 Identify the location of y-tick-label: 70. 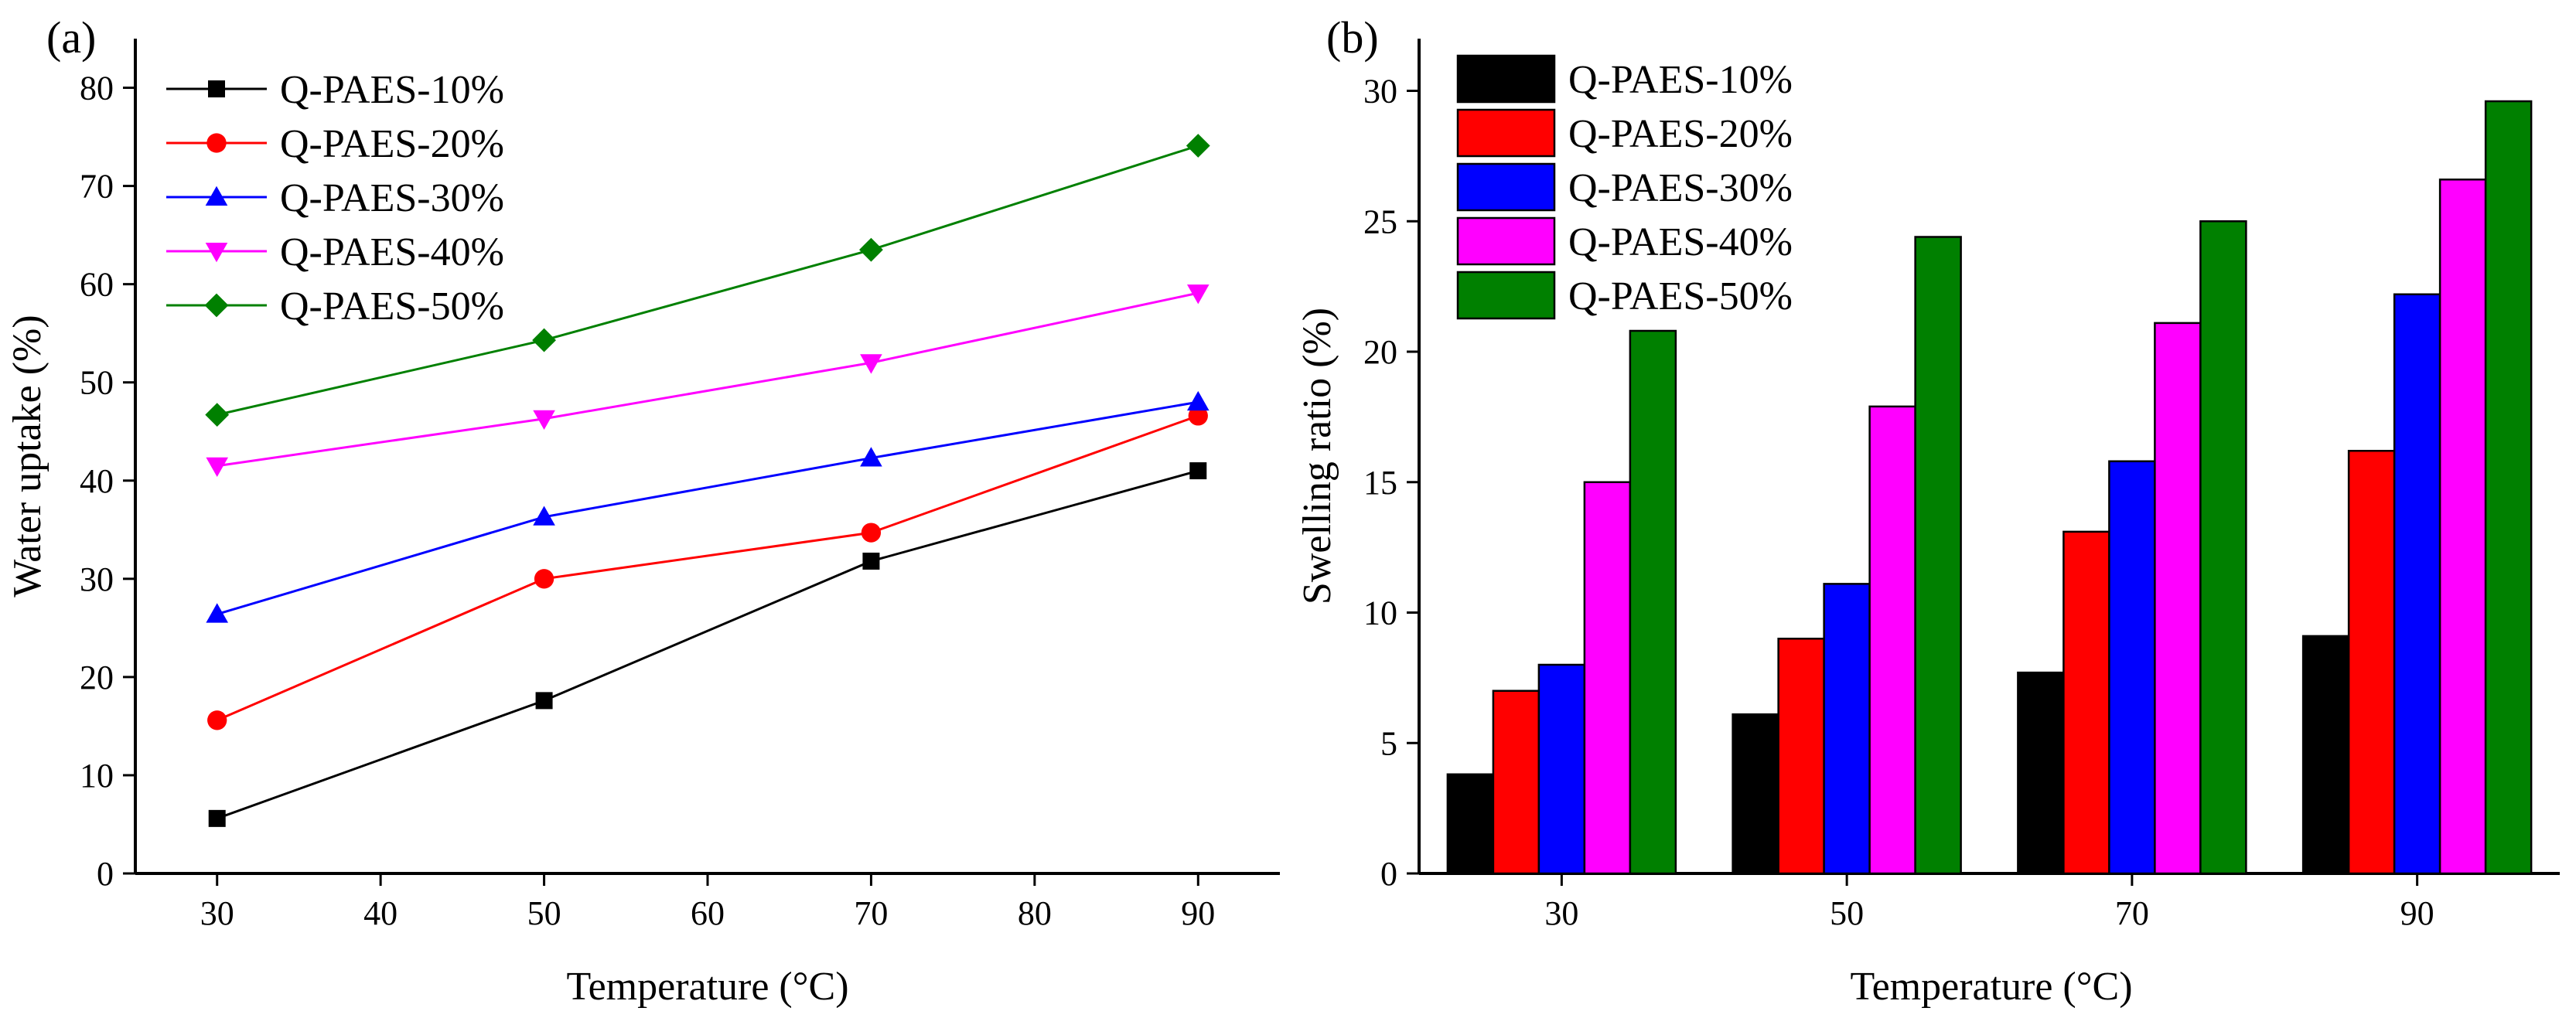
(97, 187).